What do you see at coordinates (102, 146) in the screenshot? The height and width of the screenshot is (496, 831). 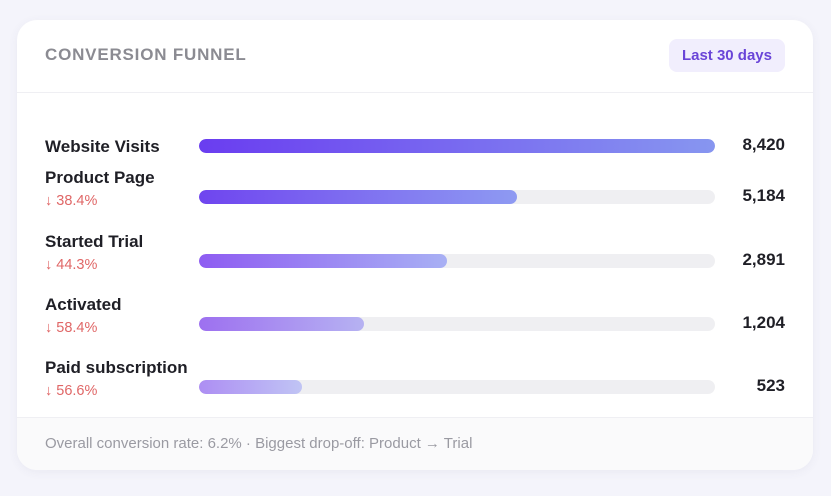 I see `stage-label: Website Visits` at bounding box center [102, 146].